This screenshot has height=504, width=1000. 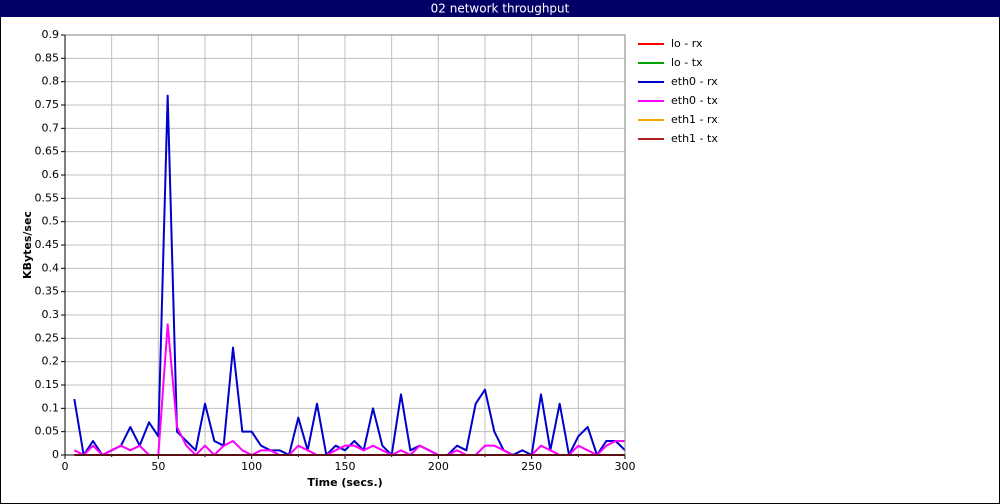 I want to click on x-tick-label: 200, so click(x=438, y=466).